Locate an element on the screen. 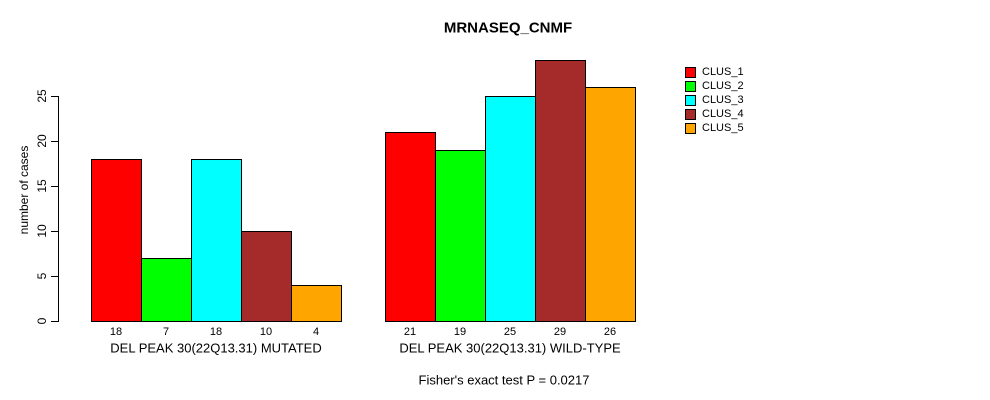 Image resolution: width=990 pixels, height=400 pixels. legend-entry-clus_5: CLUS_5 is located at coordinates (714, 128).